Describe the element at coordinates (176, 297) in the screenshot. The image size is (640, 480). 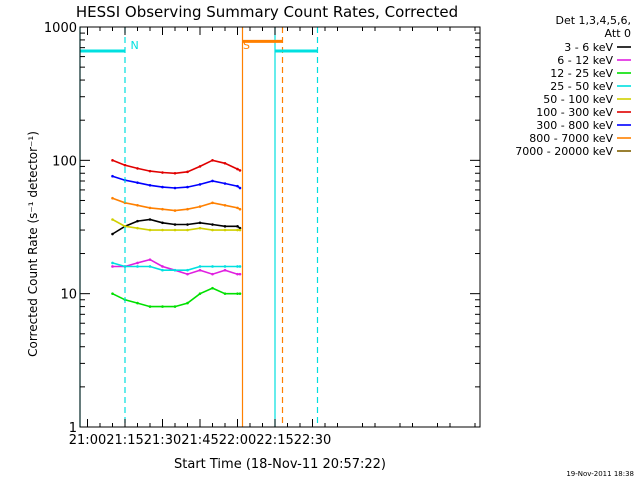
I see `series-line-12-25-kev` at that location.